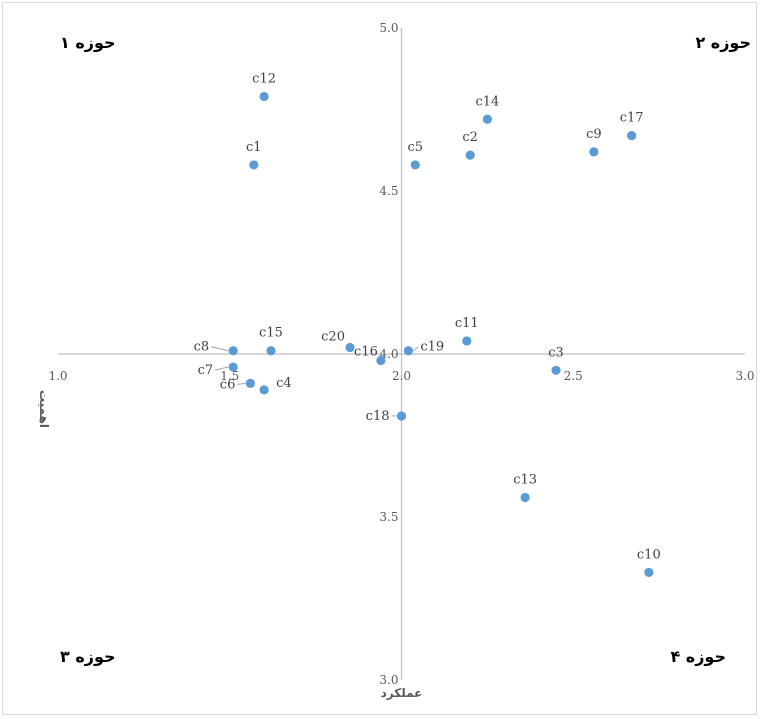 The width and height of the screenshot is (761, 719). I want to click on point-label-c11: c11, so click(467, 323).